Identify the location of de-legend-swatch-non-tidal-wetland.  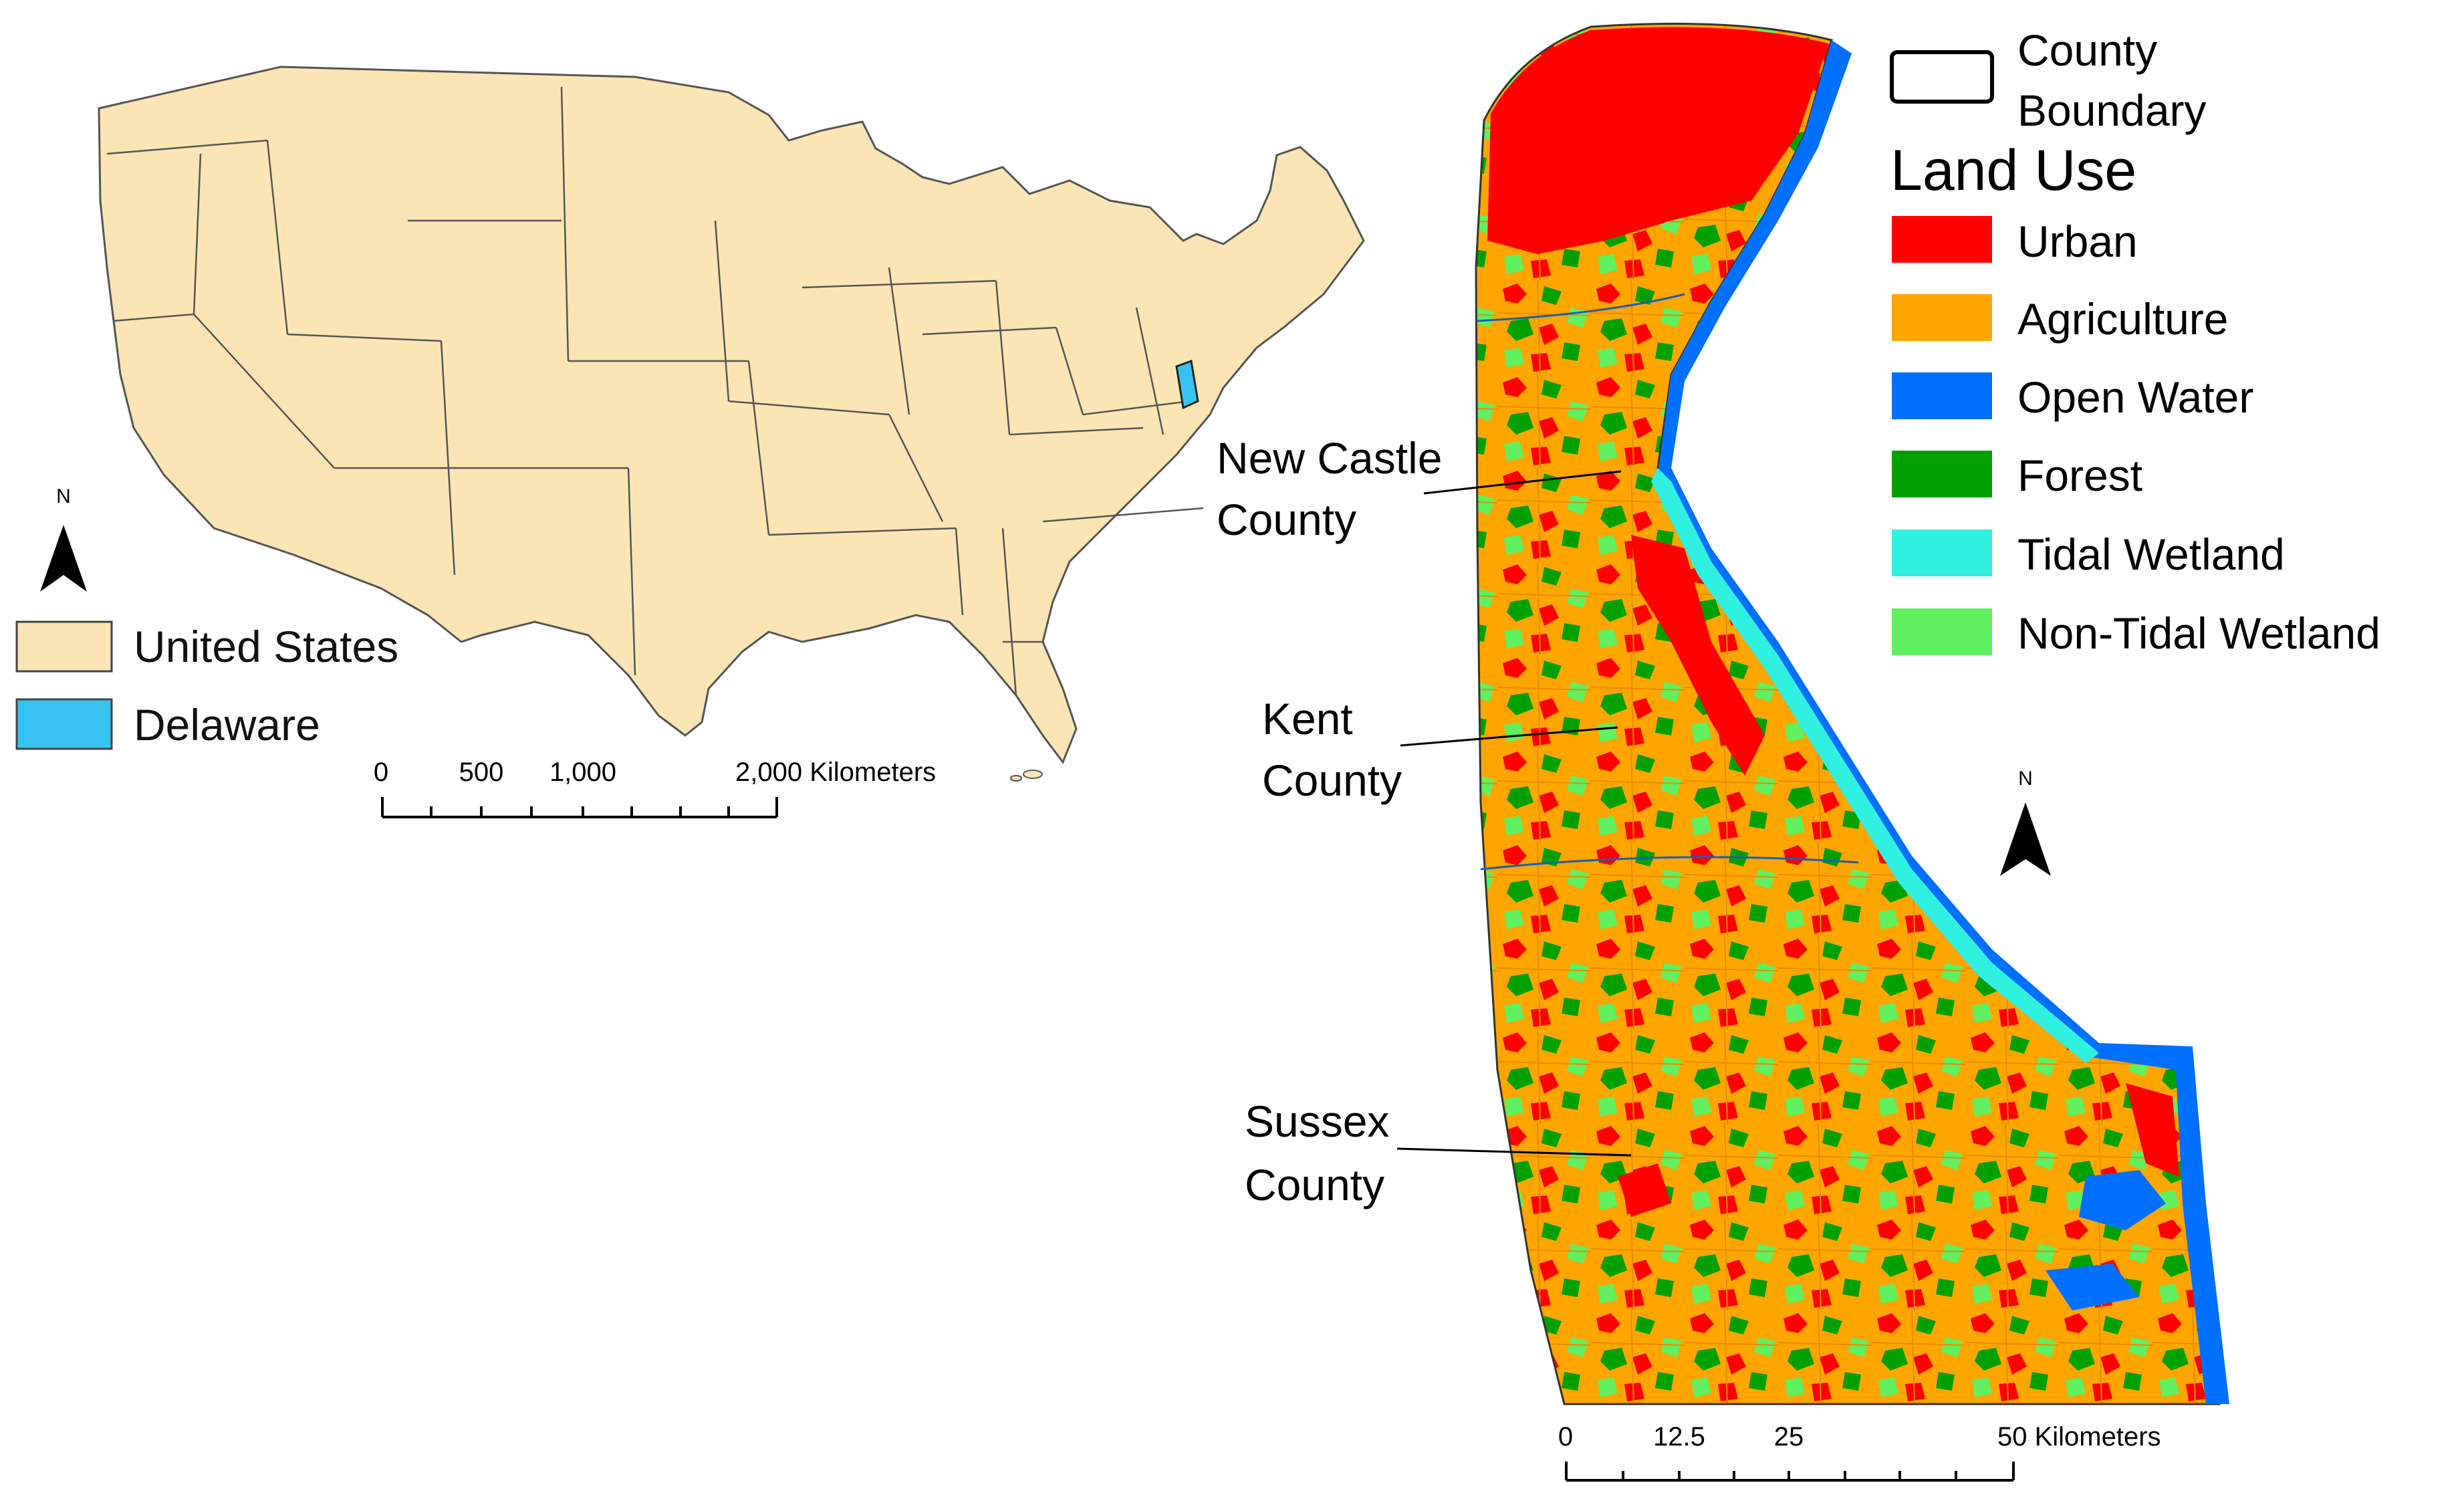
(1942, 631).